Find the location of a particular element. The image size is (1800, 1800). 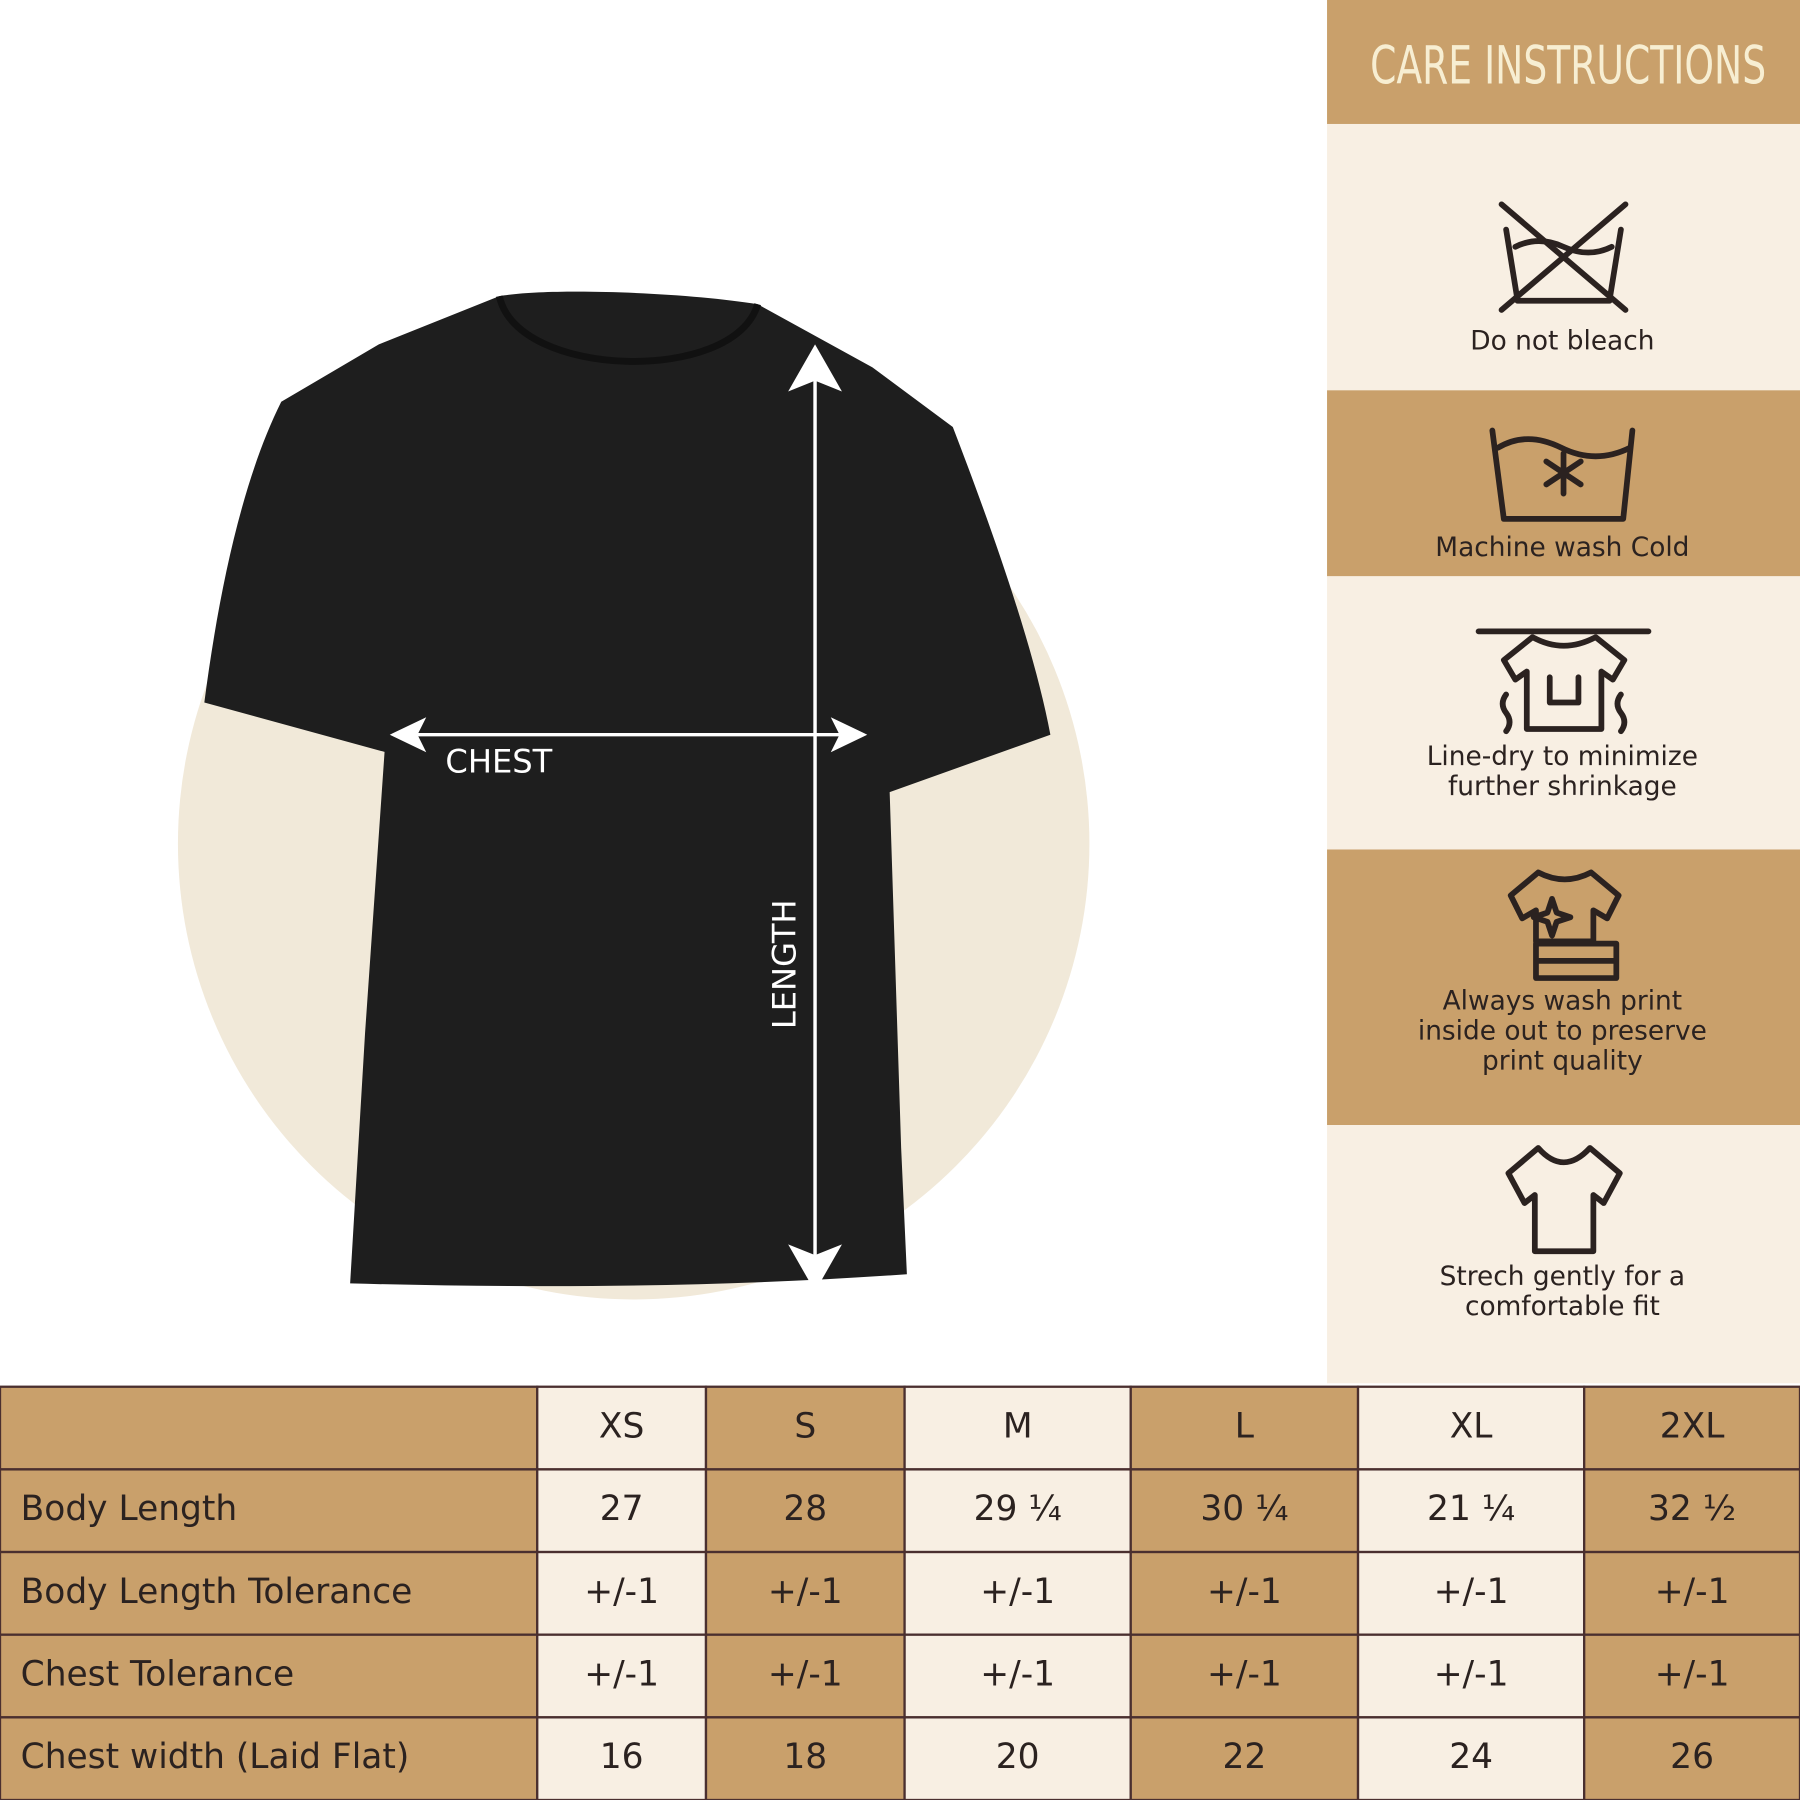

care-label: Line-dry to minimize is located at coordinates (1562, 756).